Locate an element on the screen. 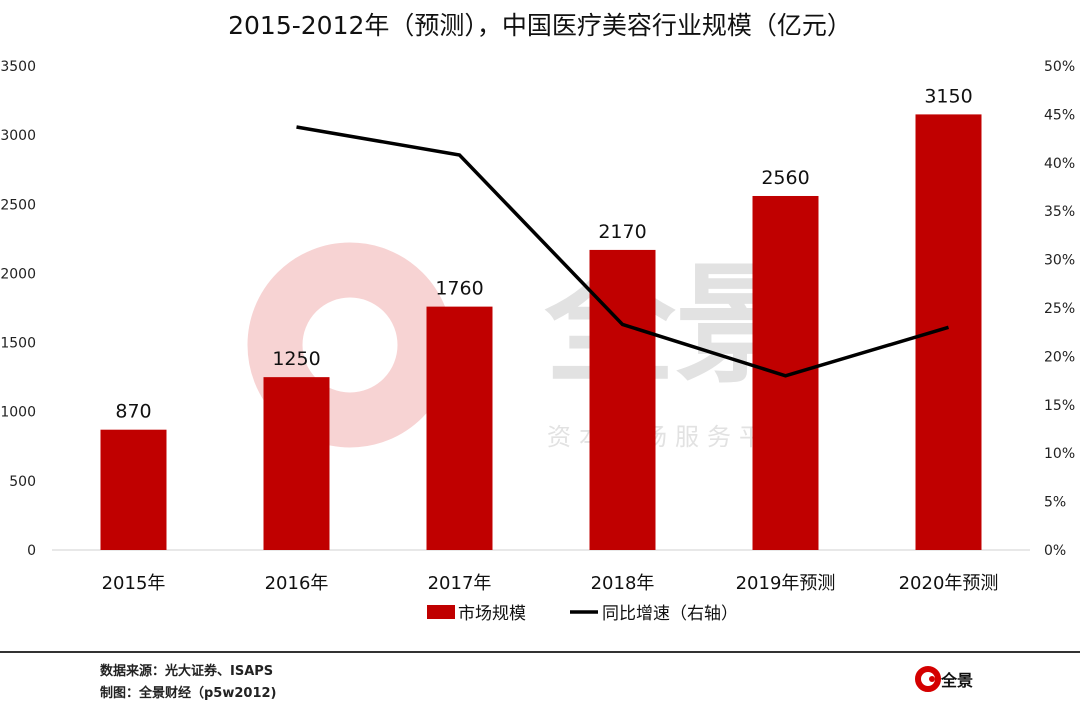  right-axis-tick: 0% is located at coordinates (1055, 551).